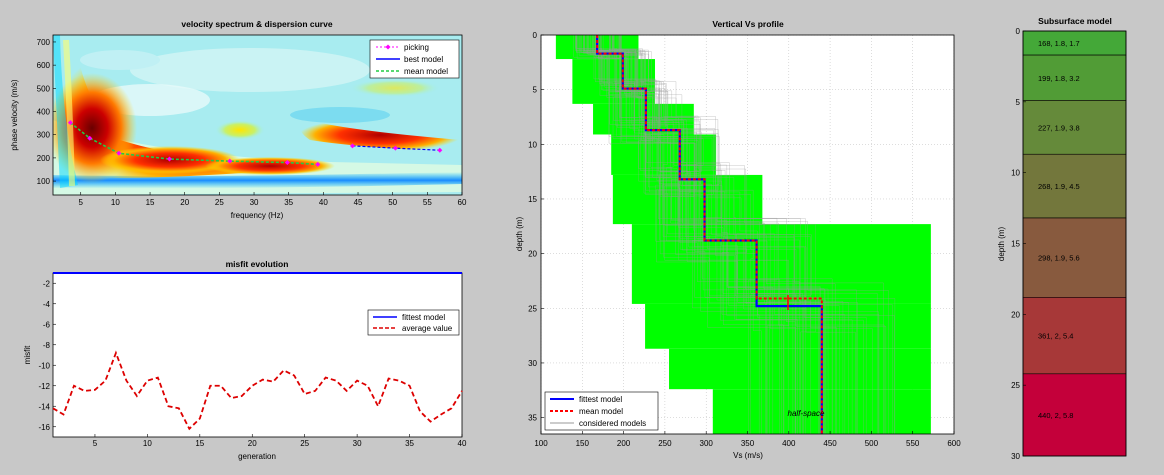 Image resolution: width=1164 pixels, height=475 pixels. I want to click on y-tick-label: 500, so click(44, 88).